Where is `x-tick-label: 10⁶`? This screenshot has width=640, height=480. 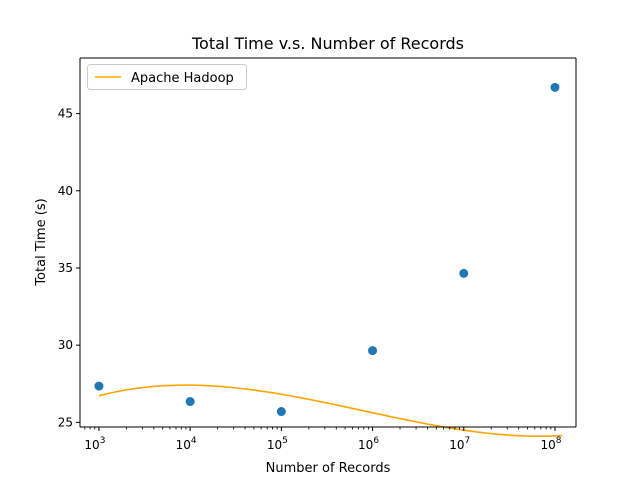
x-tick-label: 10⁶ is located at coordinates (368, 444).